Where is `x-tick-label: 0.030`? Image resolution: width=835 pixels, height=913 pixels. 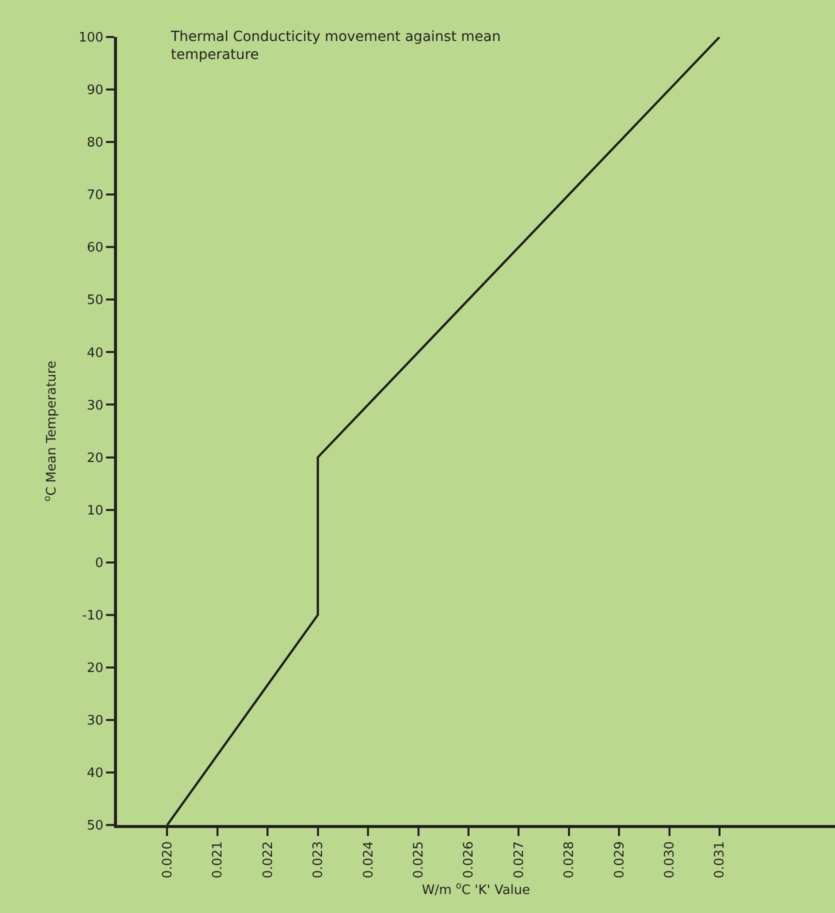 x-tick-label: 0.030 is located at coordinates (670, 859).